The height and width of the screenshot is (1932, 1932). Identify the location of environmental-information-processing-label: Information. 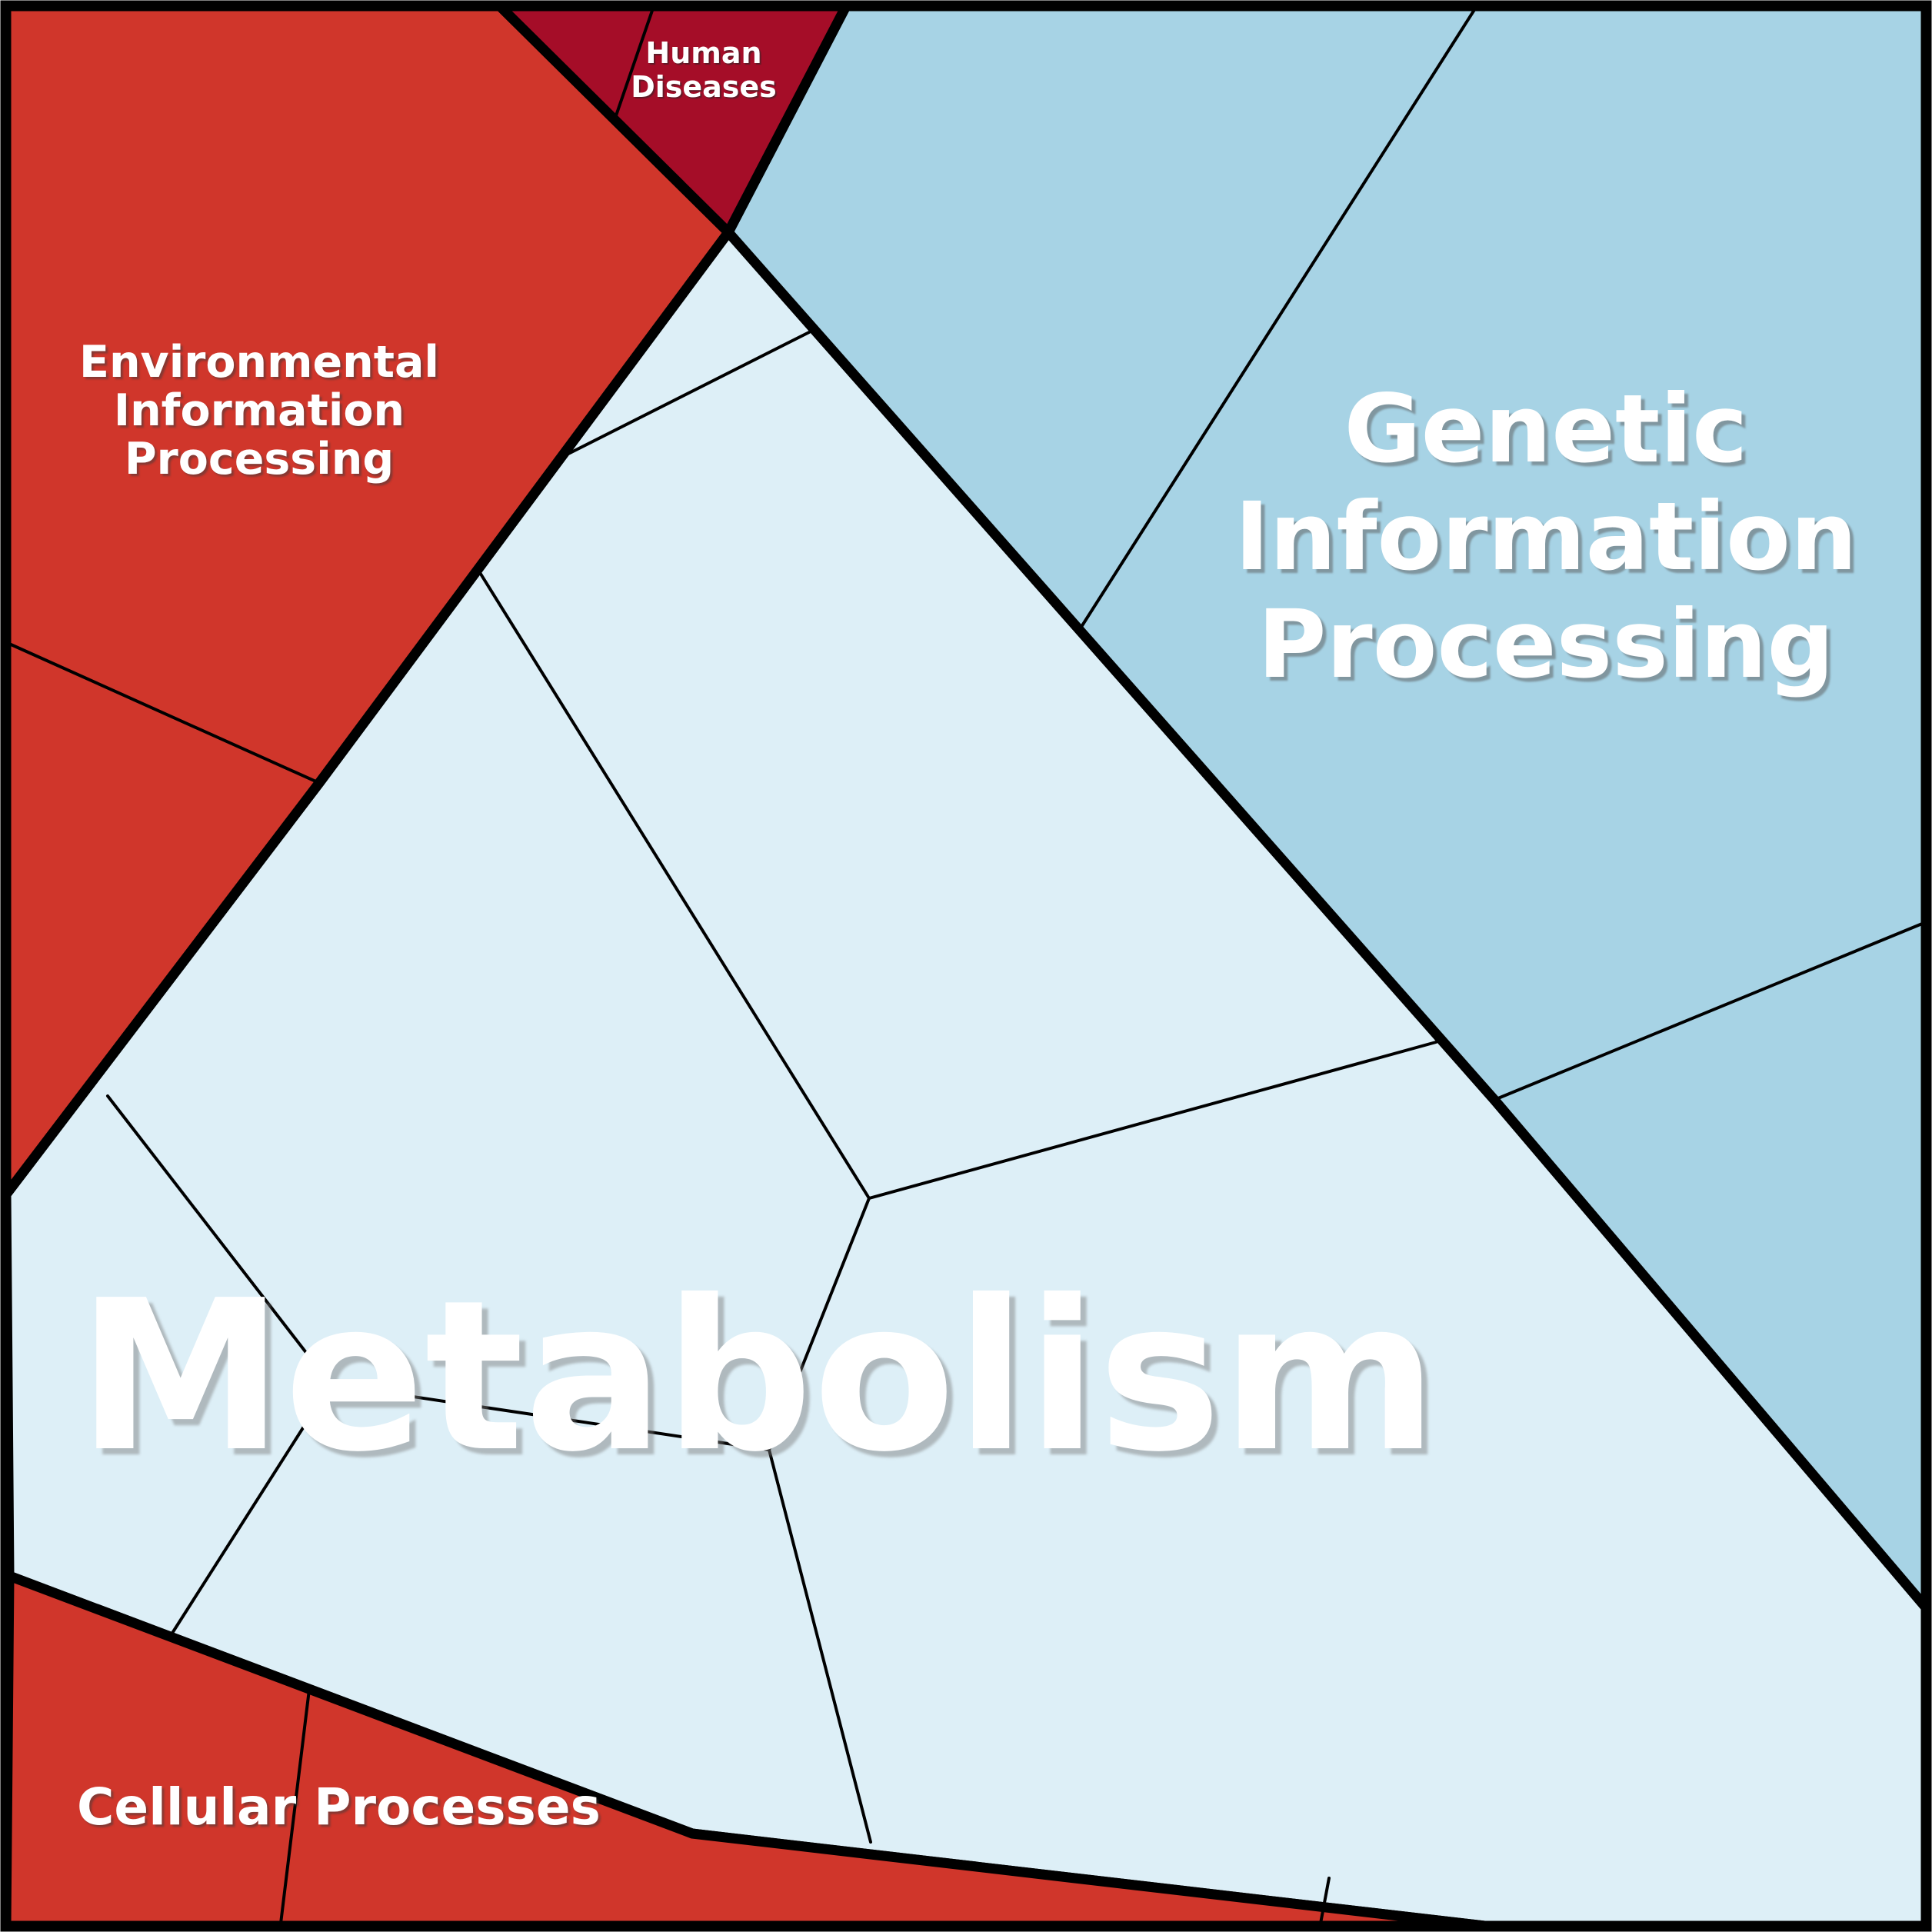
(259, 410).